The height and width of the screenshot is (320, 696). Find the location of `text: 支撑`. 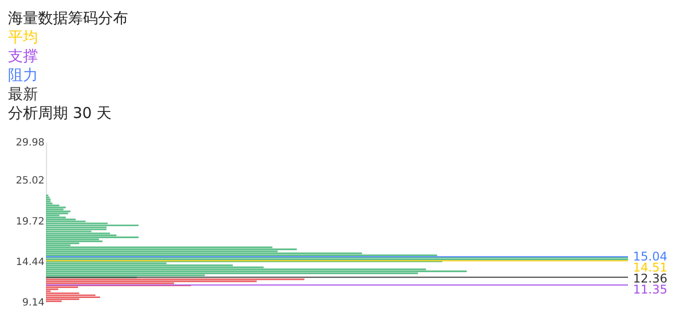

text: 支撑 is located at coordinates (23, 56).